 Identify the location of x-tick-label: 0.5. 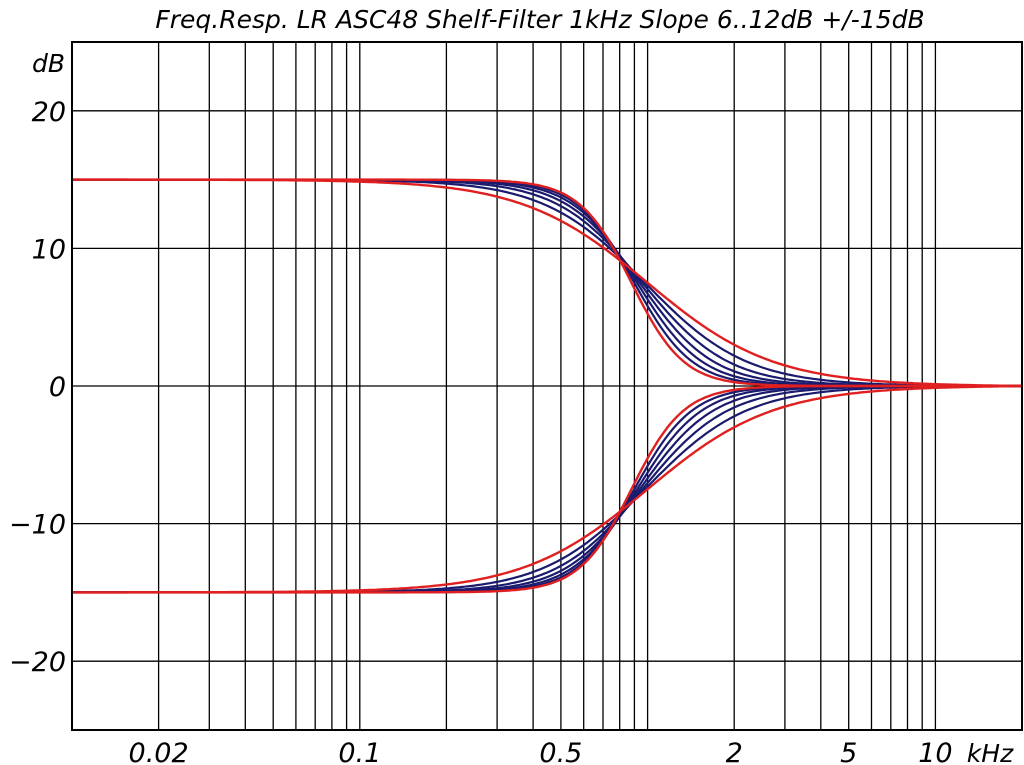
(560, 751).